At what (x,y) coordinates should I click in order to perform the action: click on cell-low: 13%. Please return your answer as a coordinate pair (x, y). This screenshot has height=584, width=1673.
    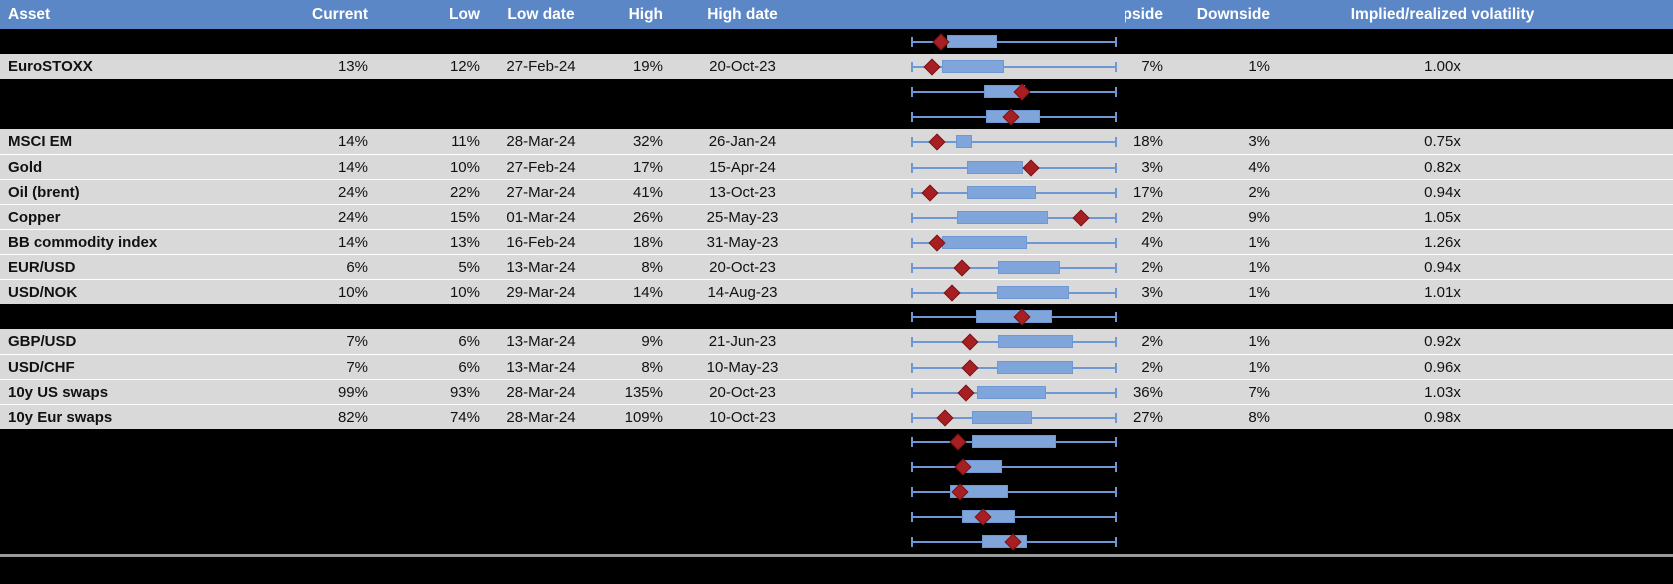
    Looking at the image, I should click on (464, 242).